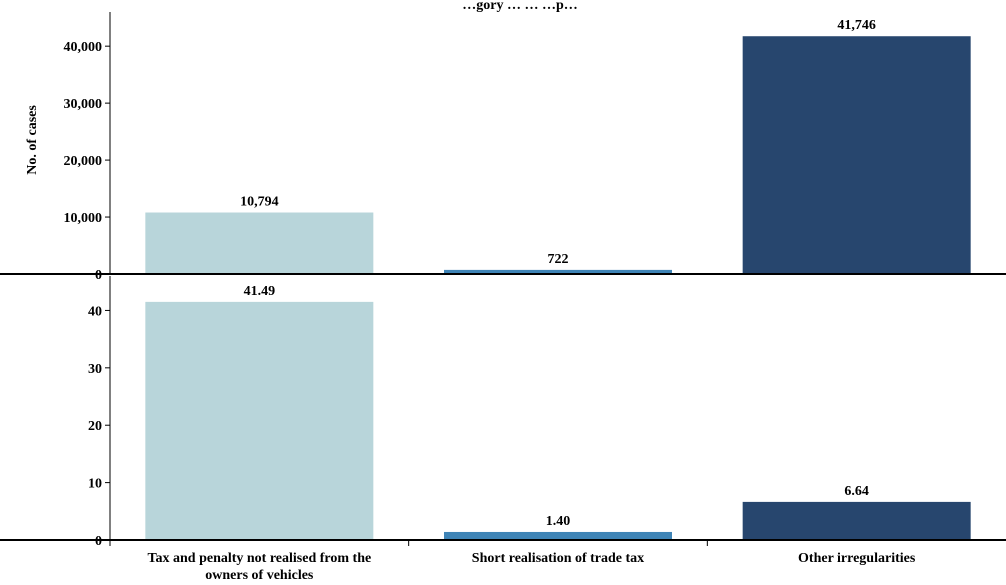 Image resolution: width=1006 pixels, height=585 pixels. What do you see at coordinates (857, 558) in the screenshot?
I see `x-category-label: Other irregularities` at bounding box center [857, 558].